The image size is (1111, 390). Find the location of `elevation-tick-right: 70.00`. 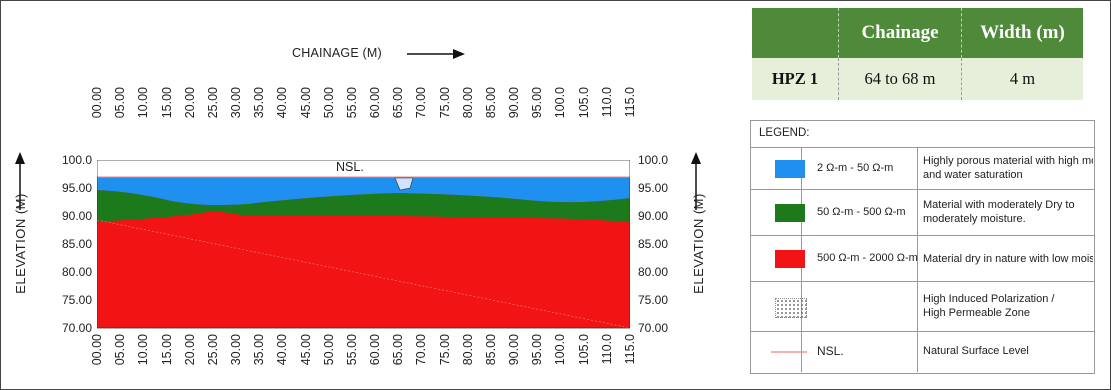

elevation-tick-right: 70.00 is located at coordinates (653, 328).